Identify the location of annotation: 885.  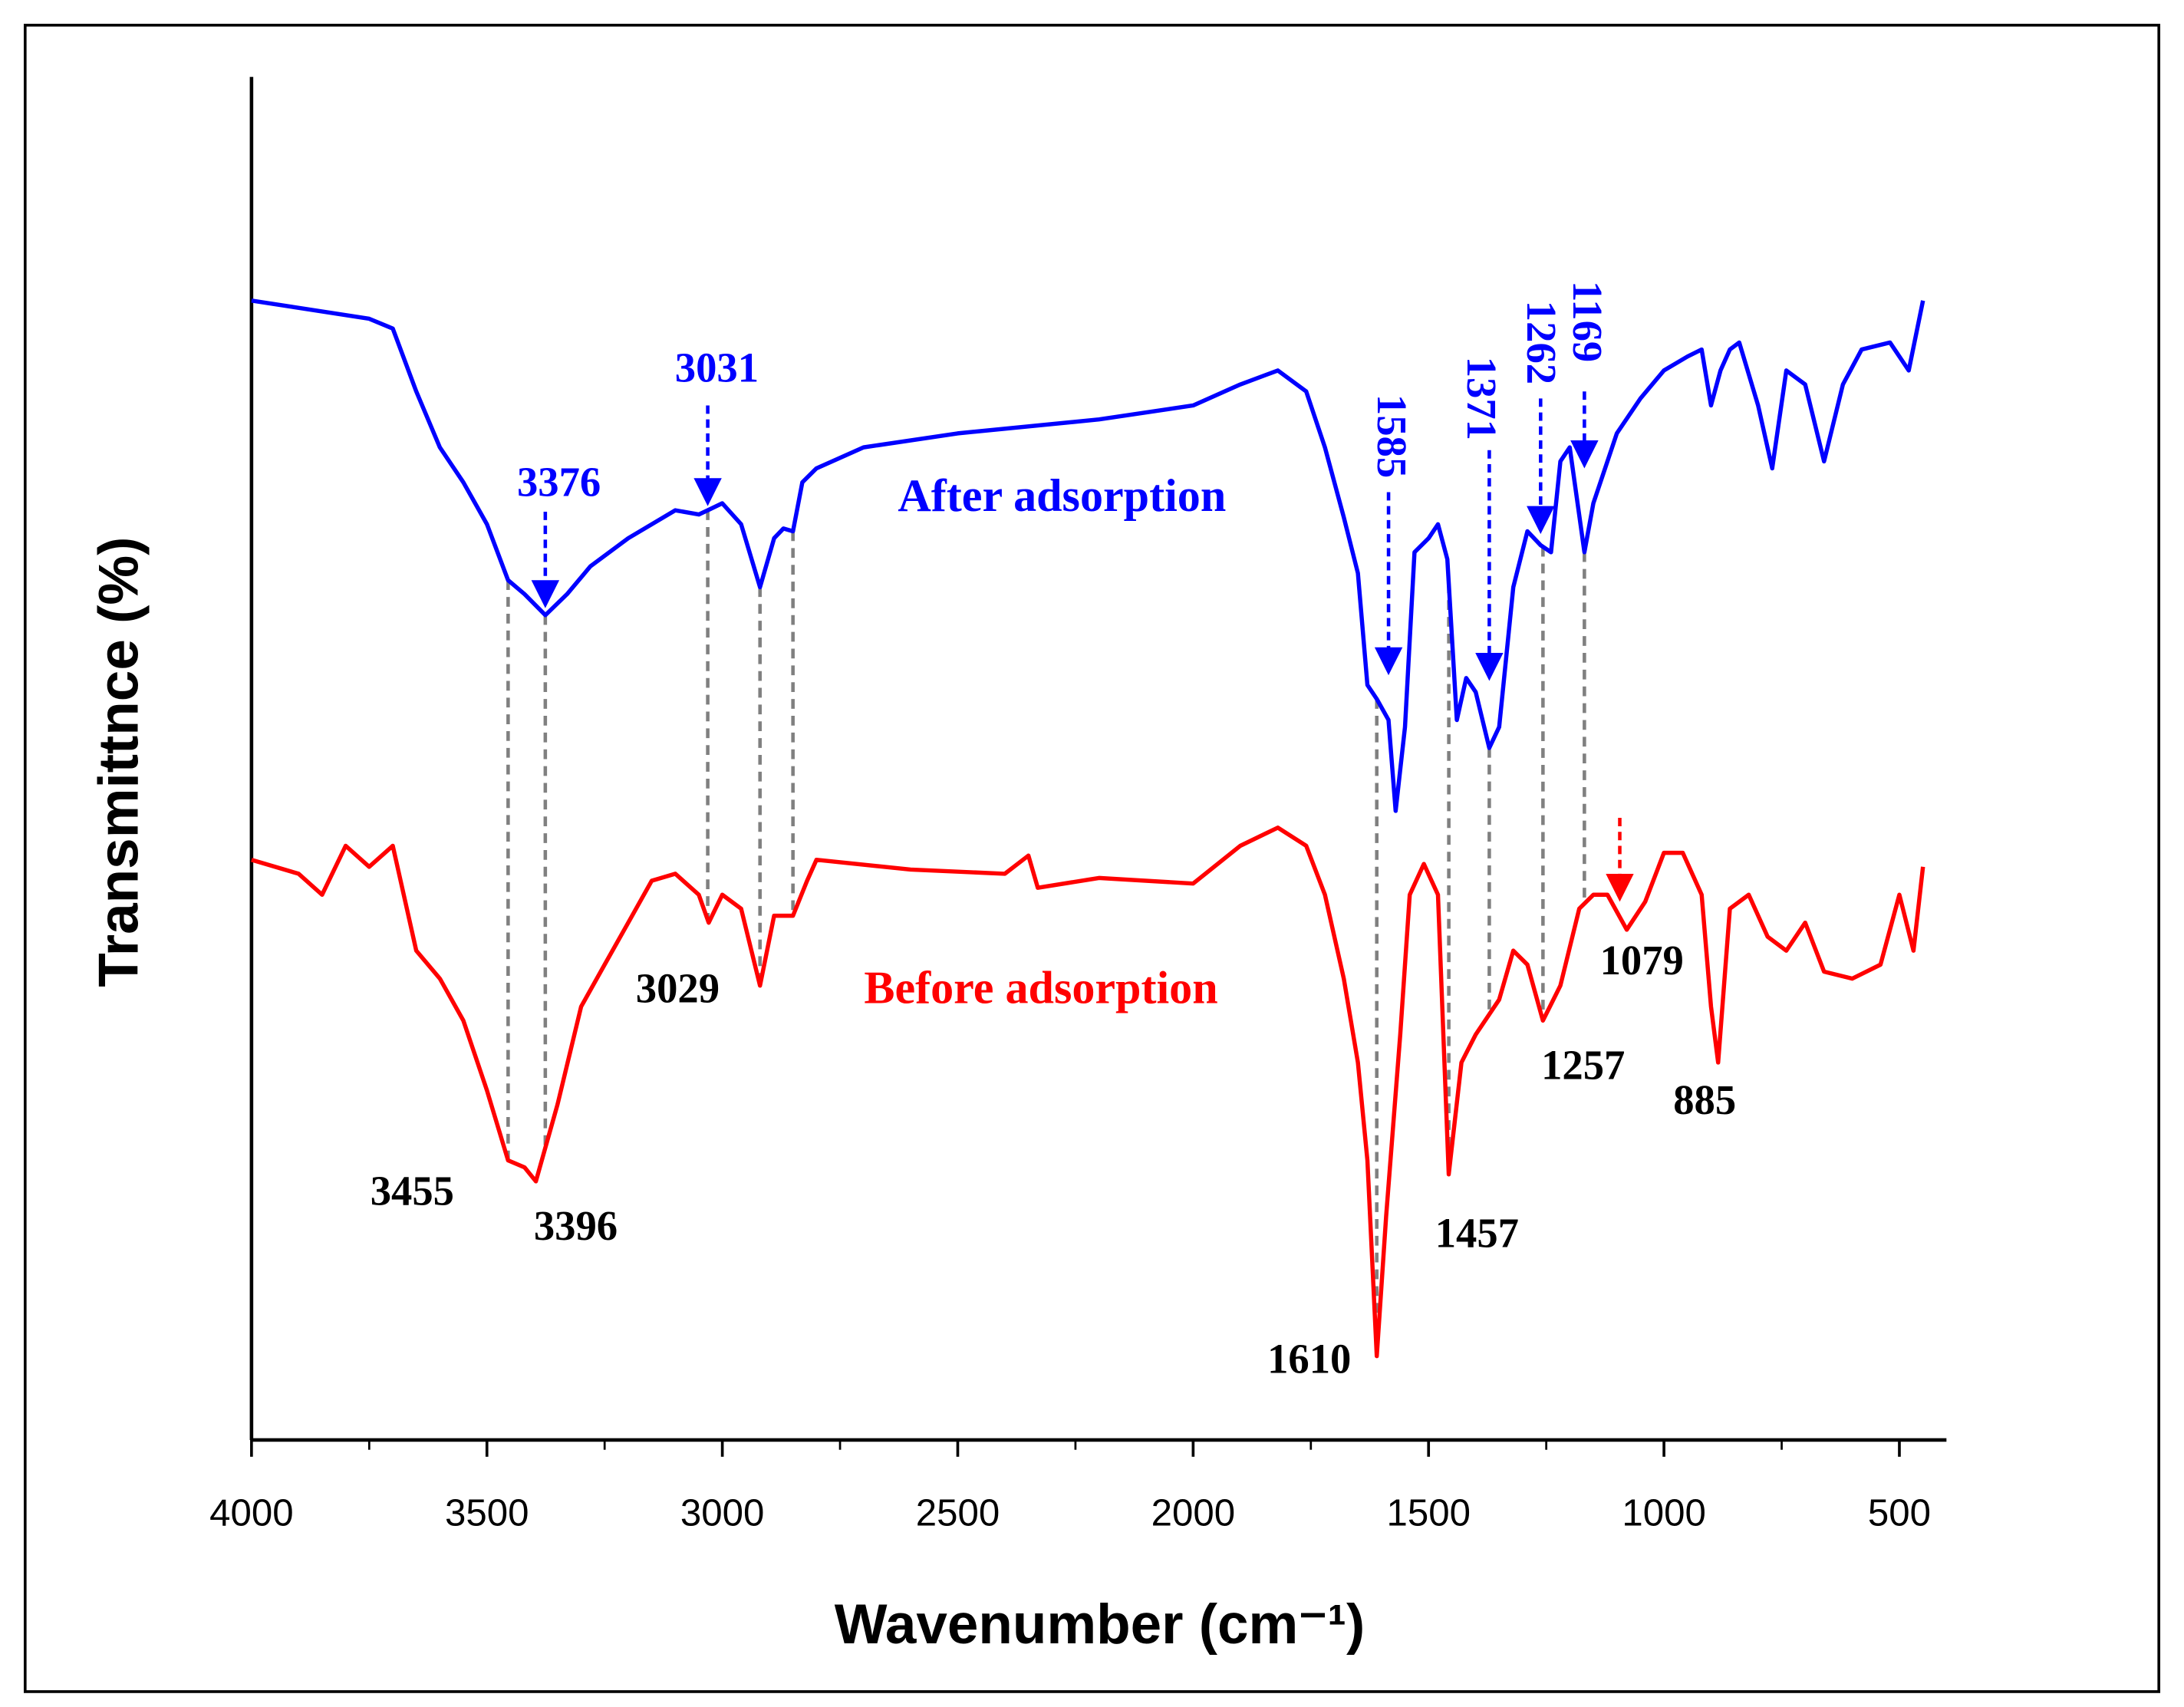
(1704, 1099).